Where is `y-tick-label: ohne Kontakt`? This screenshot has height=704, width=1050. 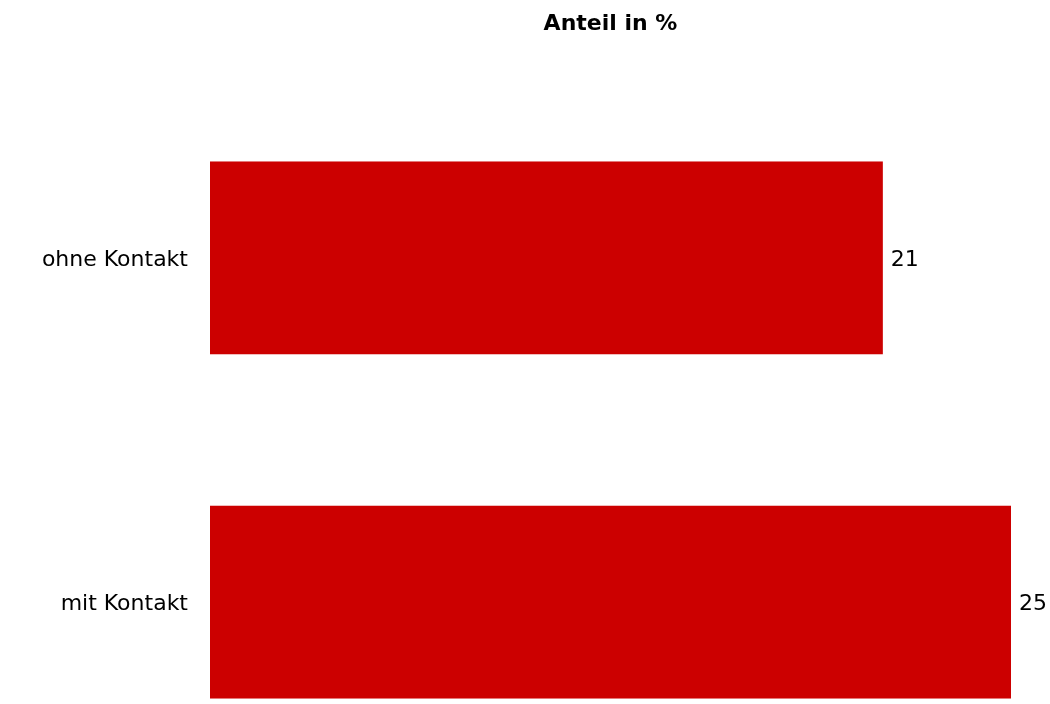
y-tick-label: ohne Kontakt is located at coordinates (115, 258).